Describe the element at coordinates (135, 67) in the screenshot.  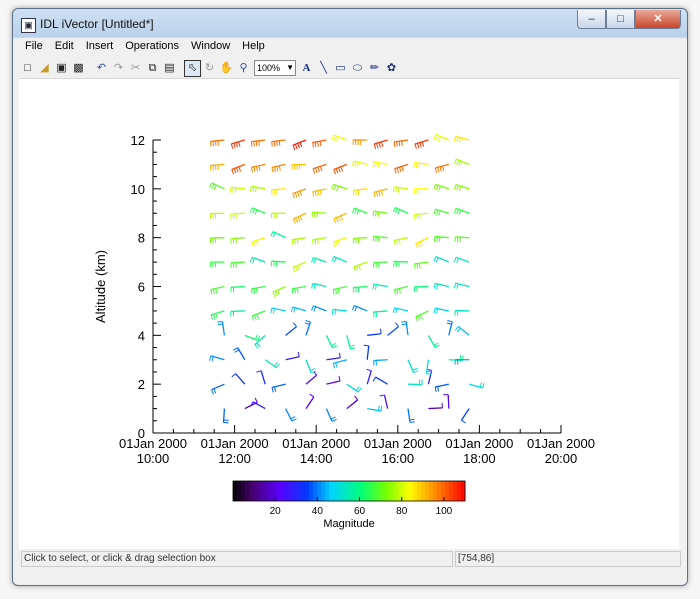
I see `cut-icon: ✂` at that location.